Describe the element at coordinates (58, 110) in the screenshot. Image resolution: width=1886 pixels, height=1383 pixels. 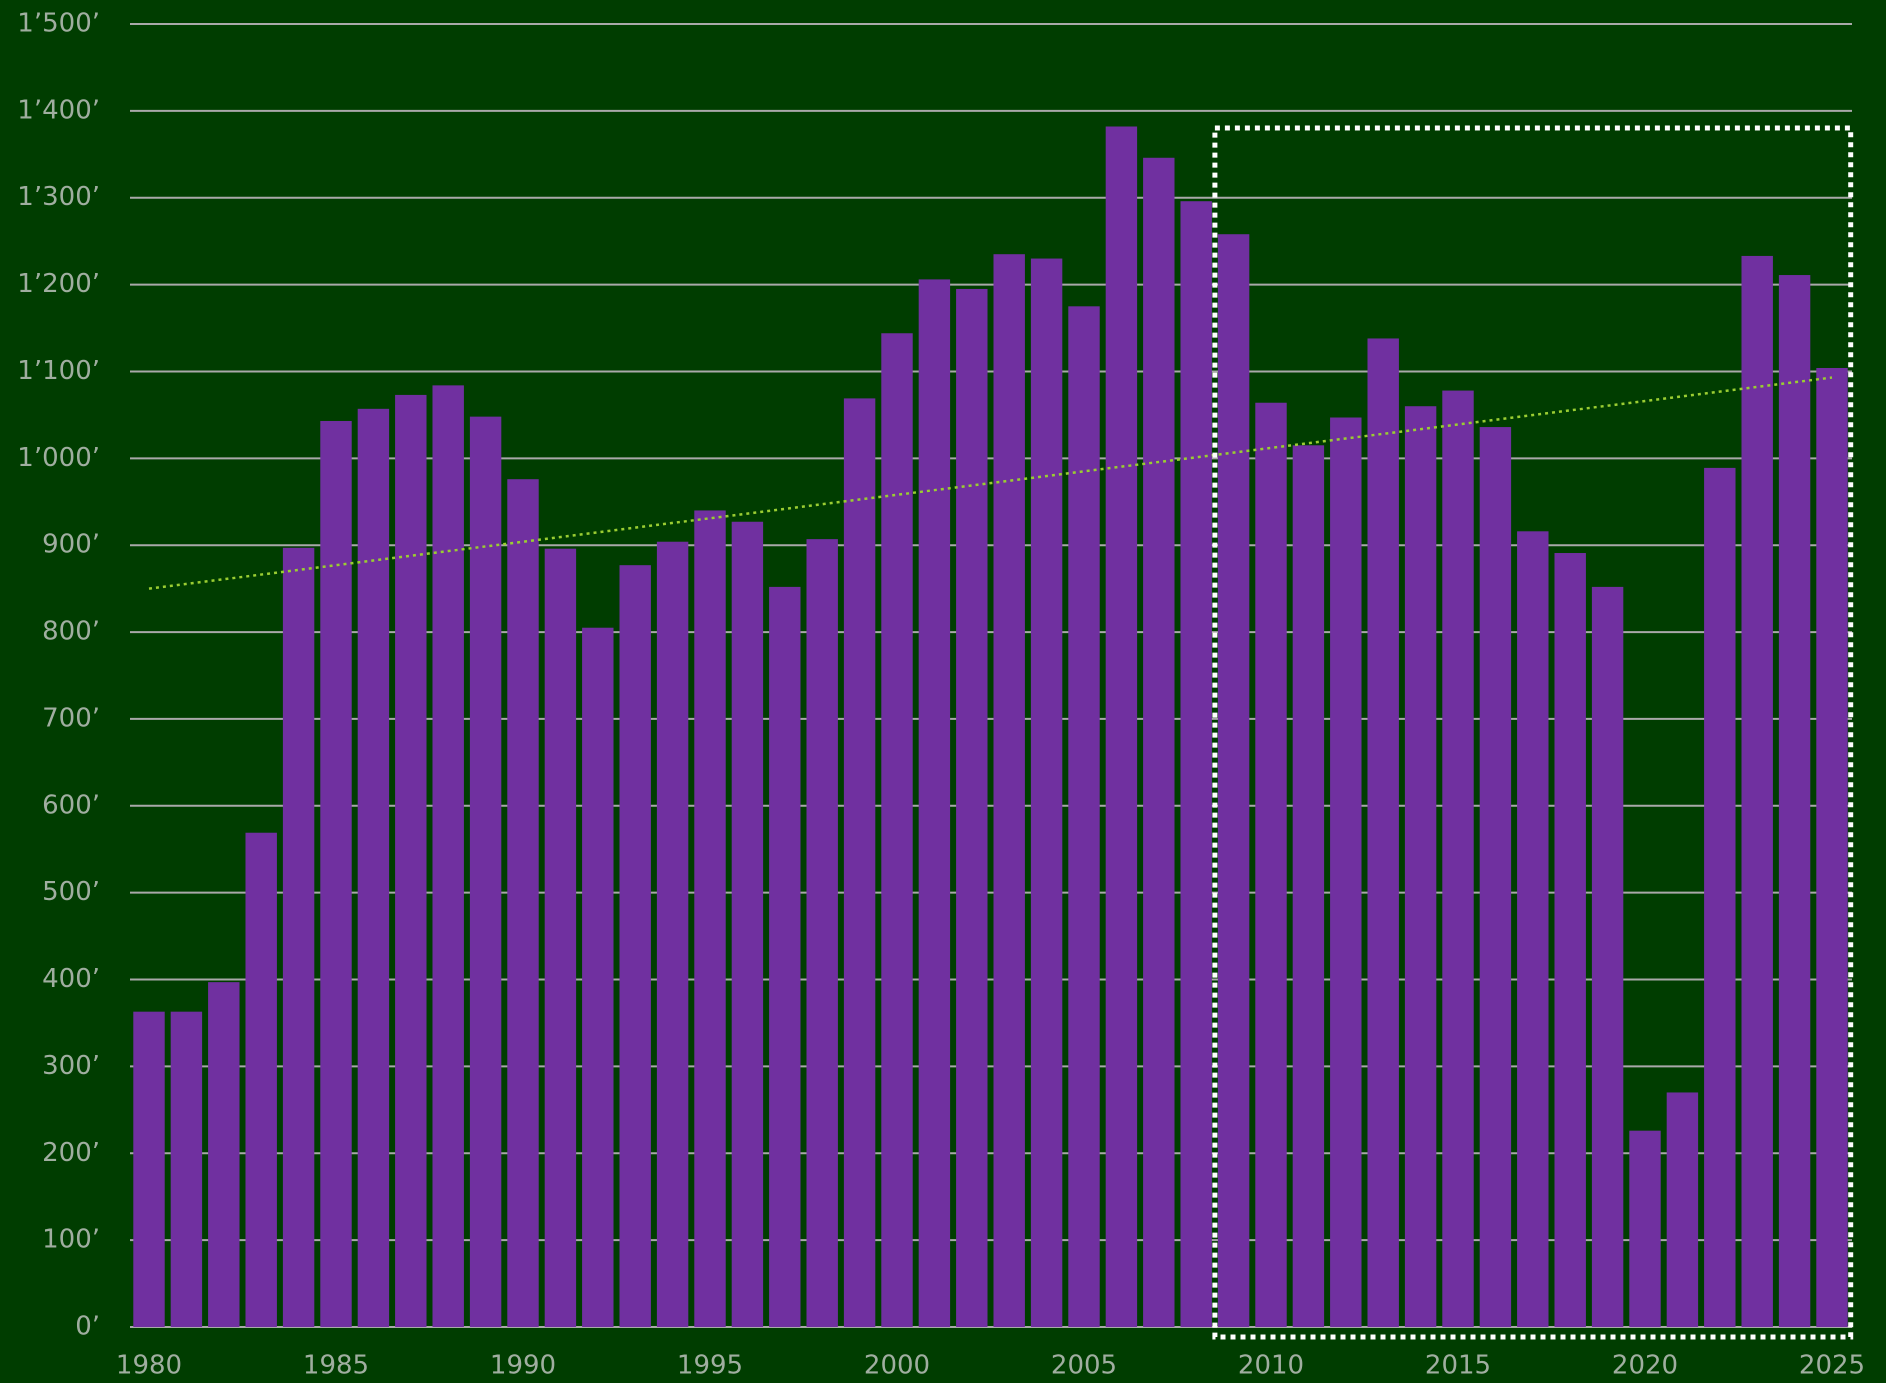
I see `y-tick-label: 1’400’` at that location.